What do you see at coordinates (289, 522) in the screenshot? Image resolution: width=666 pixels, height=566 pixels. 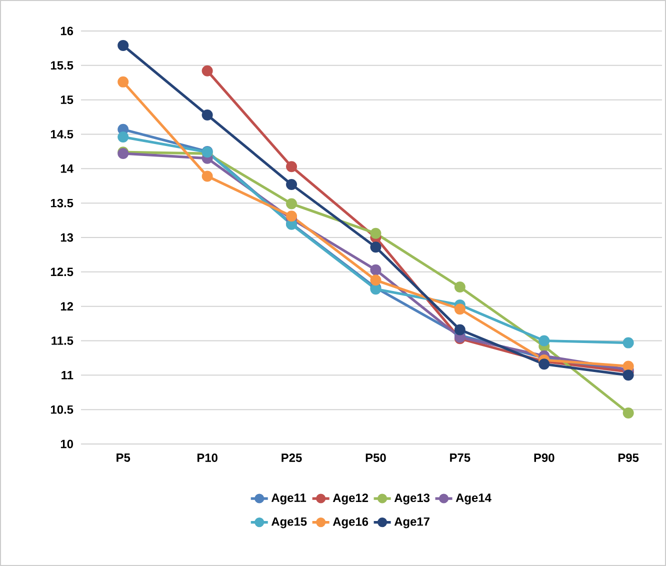 I see `legend-label: Age15` at bounding box center [289, 522].